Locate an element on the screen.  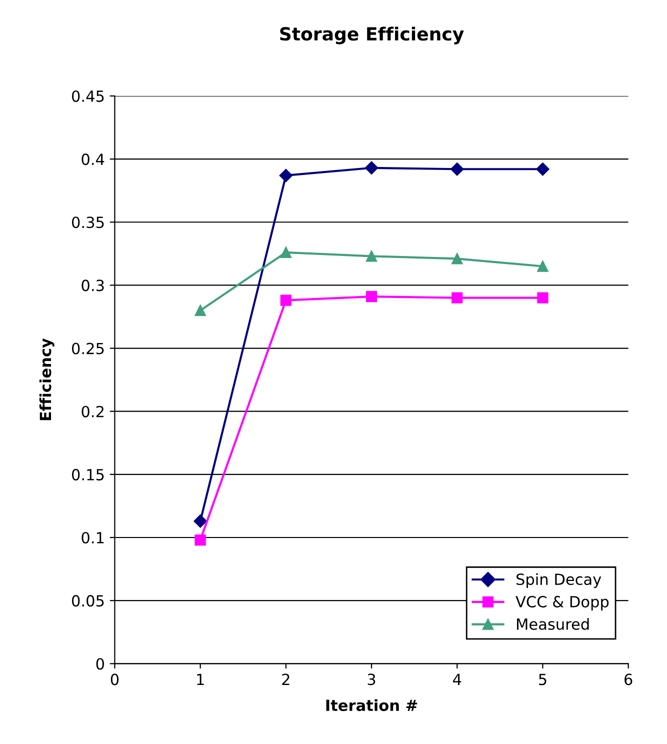
y-tick-label: 0.15 is located at coordinates (88, 474).